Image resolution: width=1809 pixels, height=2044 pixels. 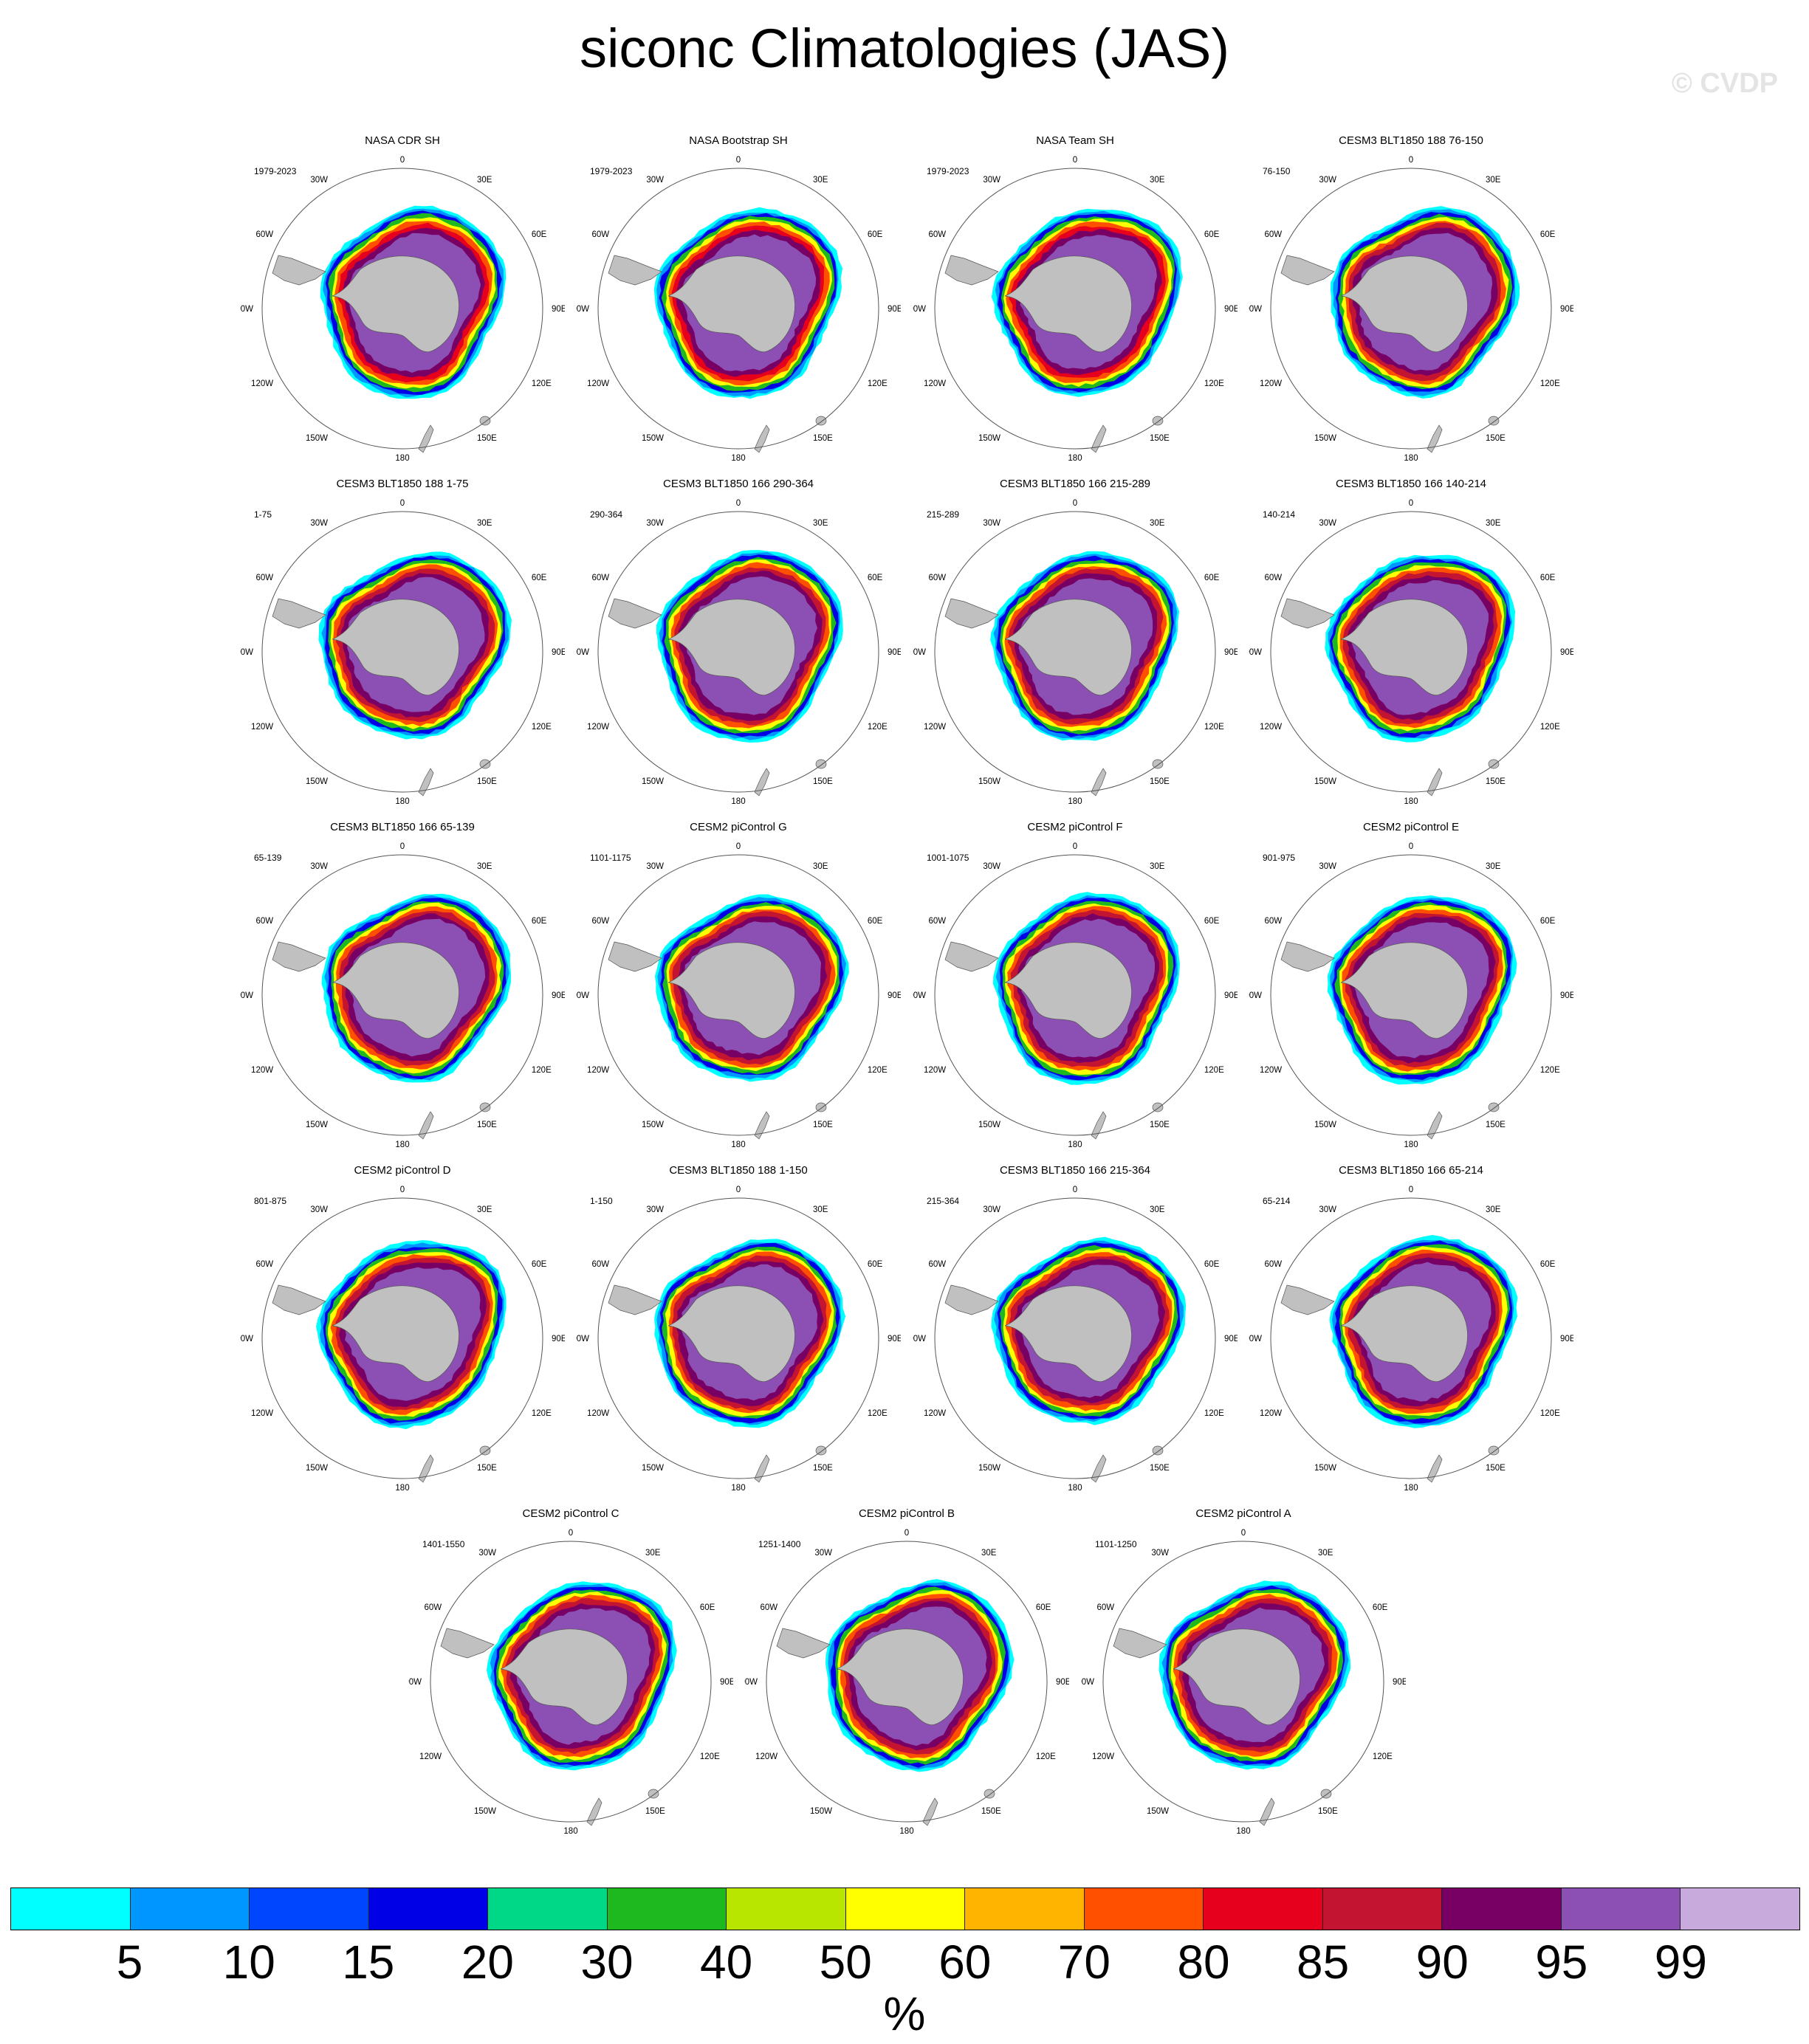 I want to click on panel-title: NASA CDR SH, so click(x=402, y=140).